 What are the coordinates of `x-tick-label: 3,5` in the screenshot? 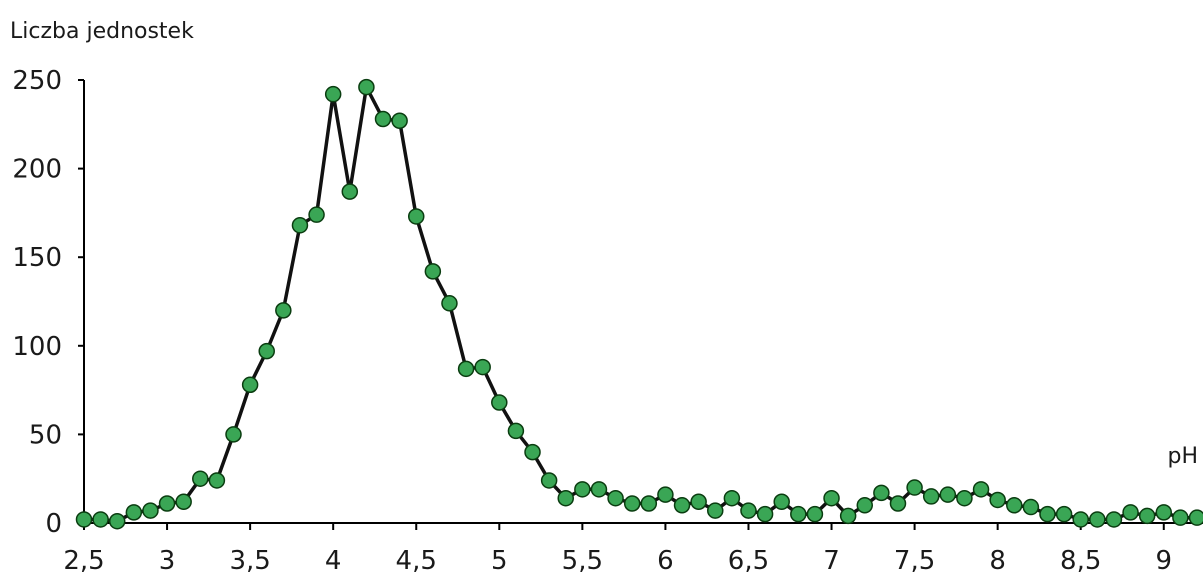 It's located at (249, 561).